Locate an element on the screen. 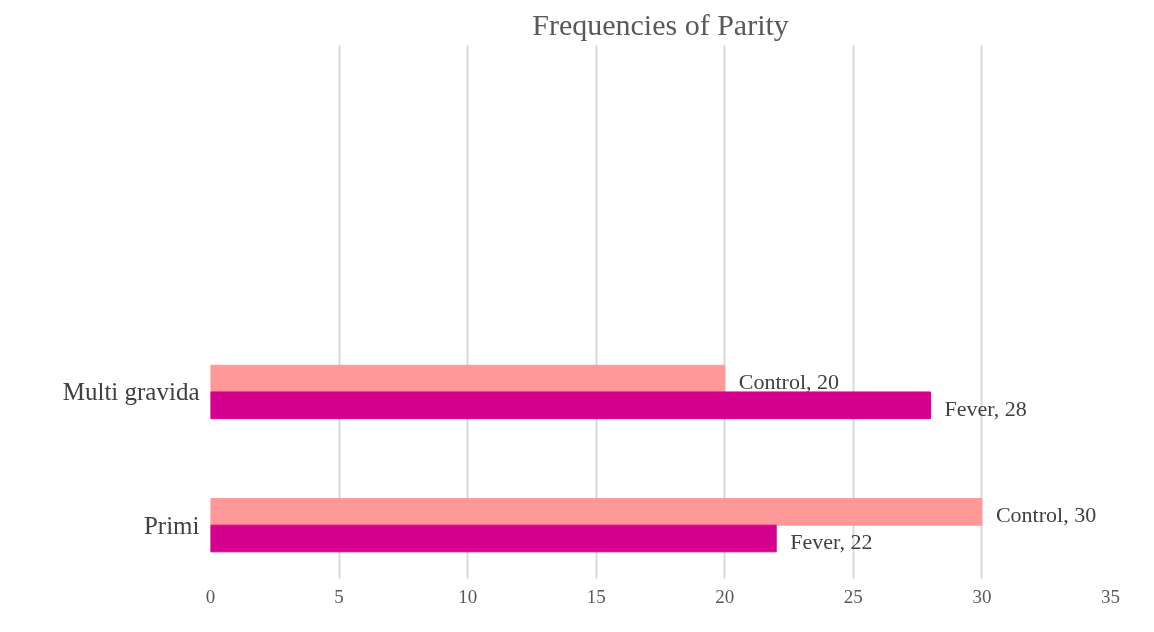 The height and width of the screenshot is (632, 1154). x-tick-label: 35 is located at coordinates (1110, 596).